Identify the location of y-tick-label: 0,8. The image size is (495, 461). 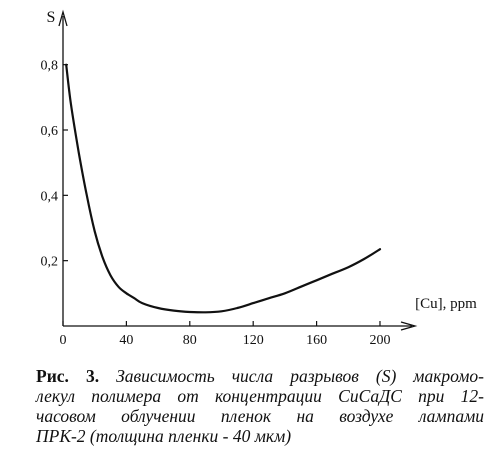
(50, 66).